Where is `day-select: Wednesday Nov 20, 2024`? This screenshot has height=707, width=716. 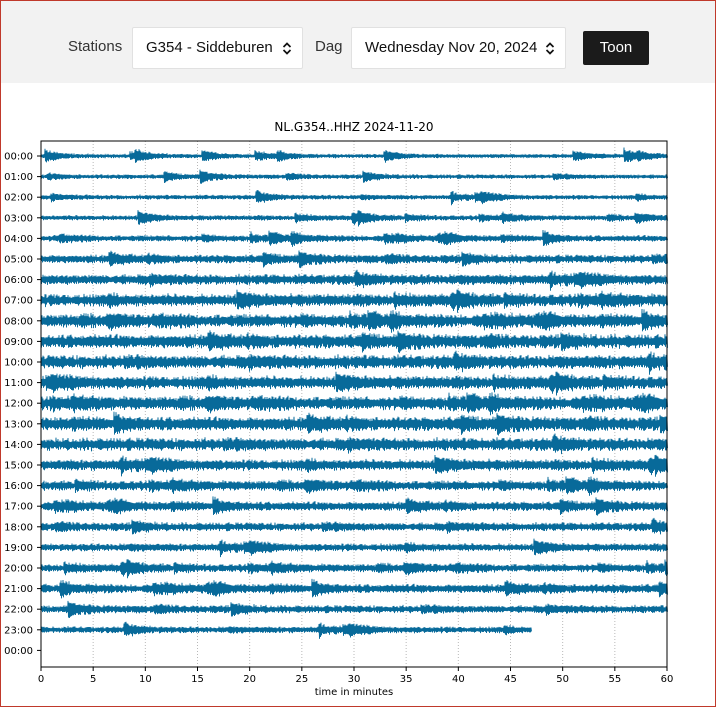 day-select: Wednesday Nov 20, 2024 is located at coordinates (458, 48).